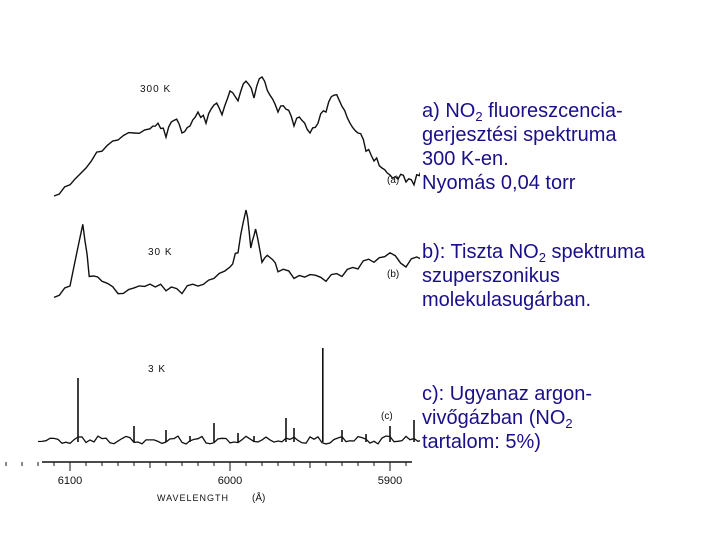 The image size is (720, 540). I want to click on temp-label-a: 300 K, so click(155, 89).